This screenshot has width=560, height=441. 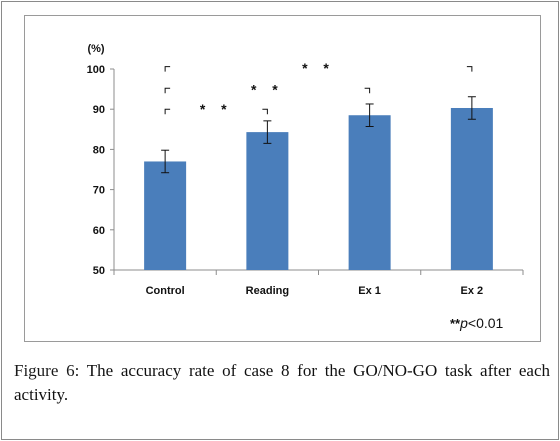 I want to click on bar-control, so click(x=165, y=215).